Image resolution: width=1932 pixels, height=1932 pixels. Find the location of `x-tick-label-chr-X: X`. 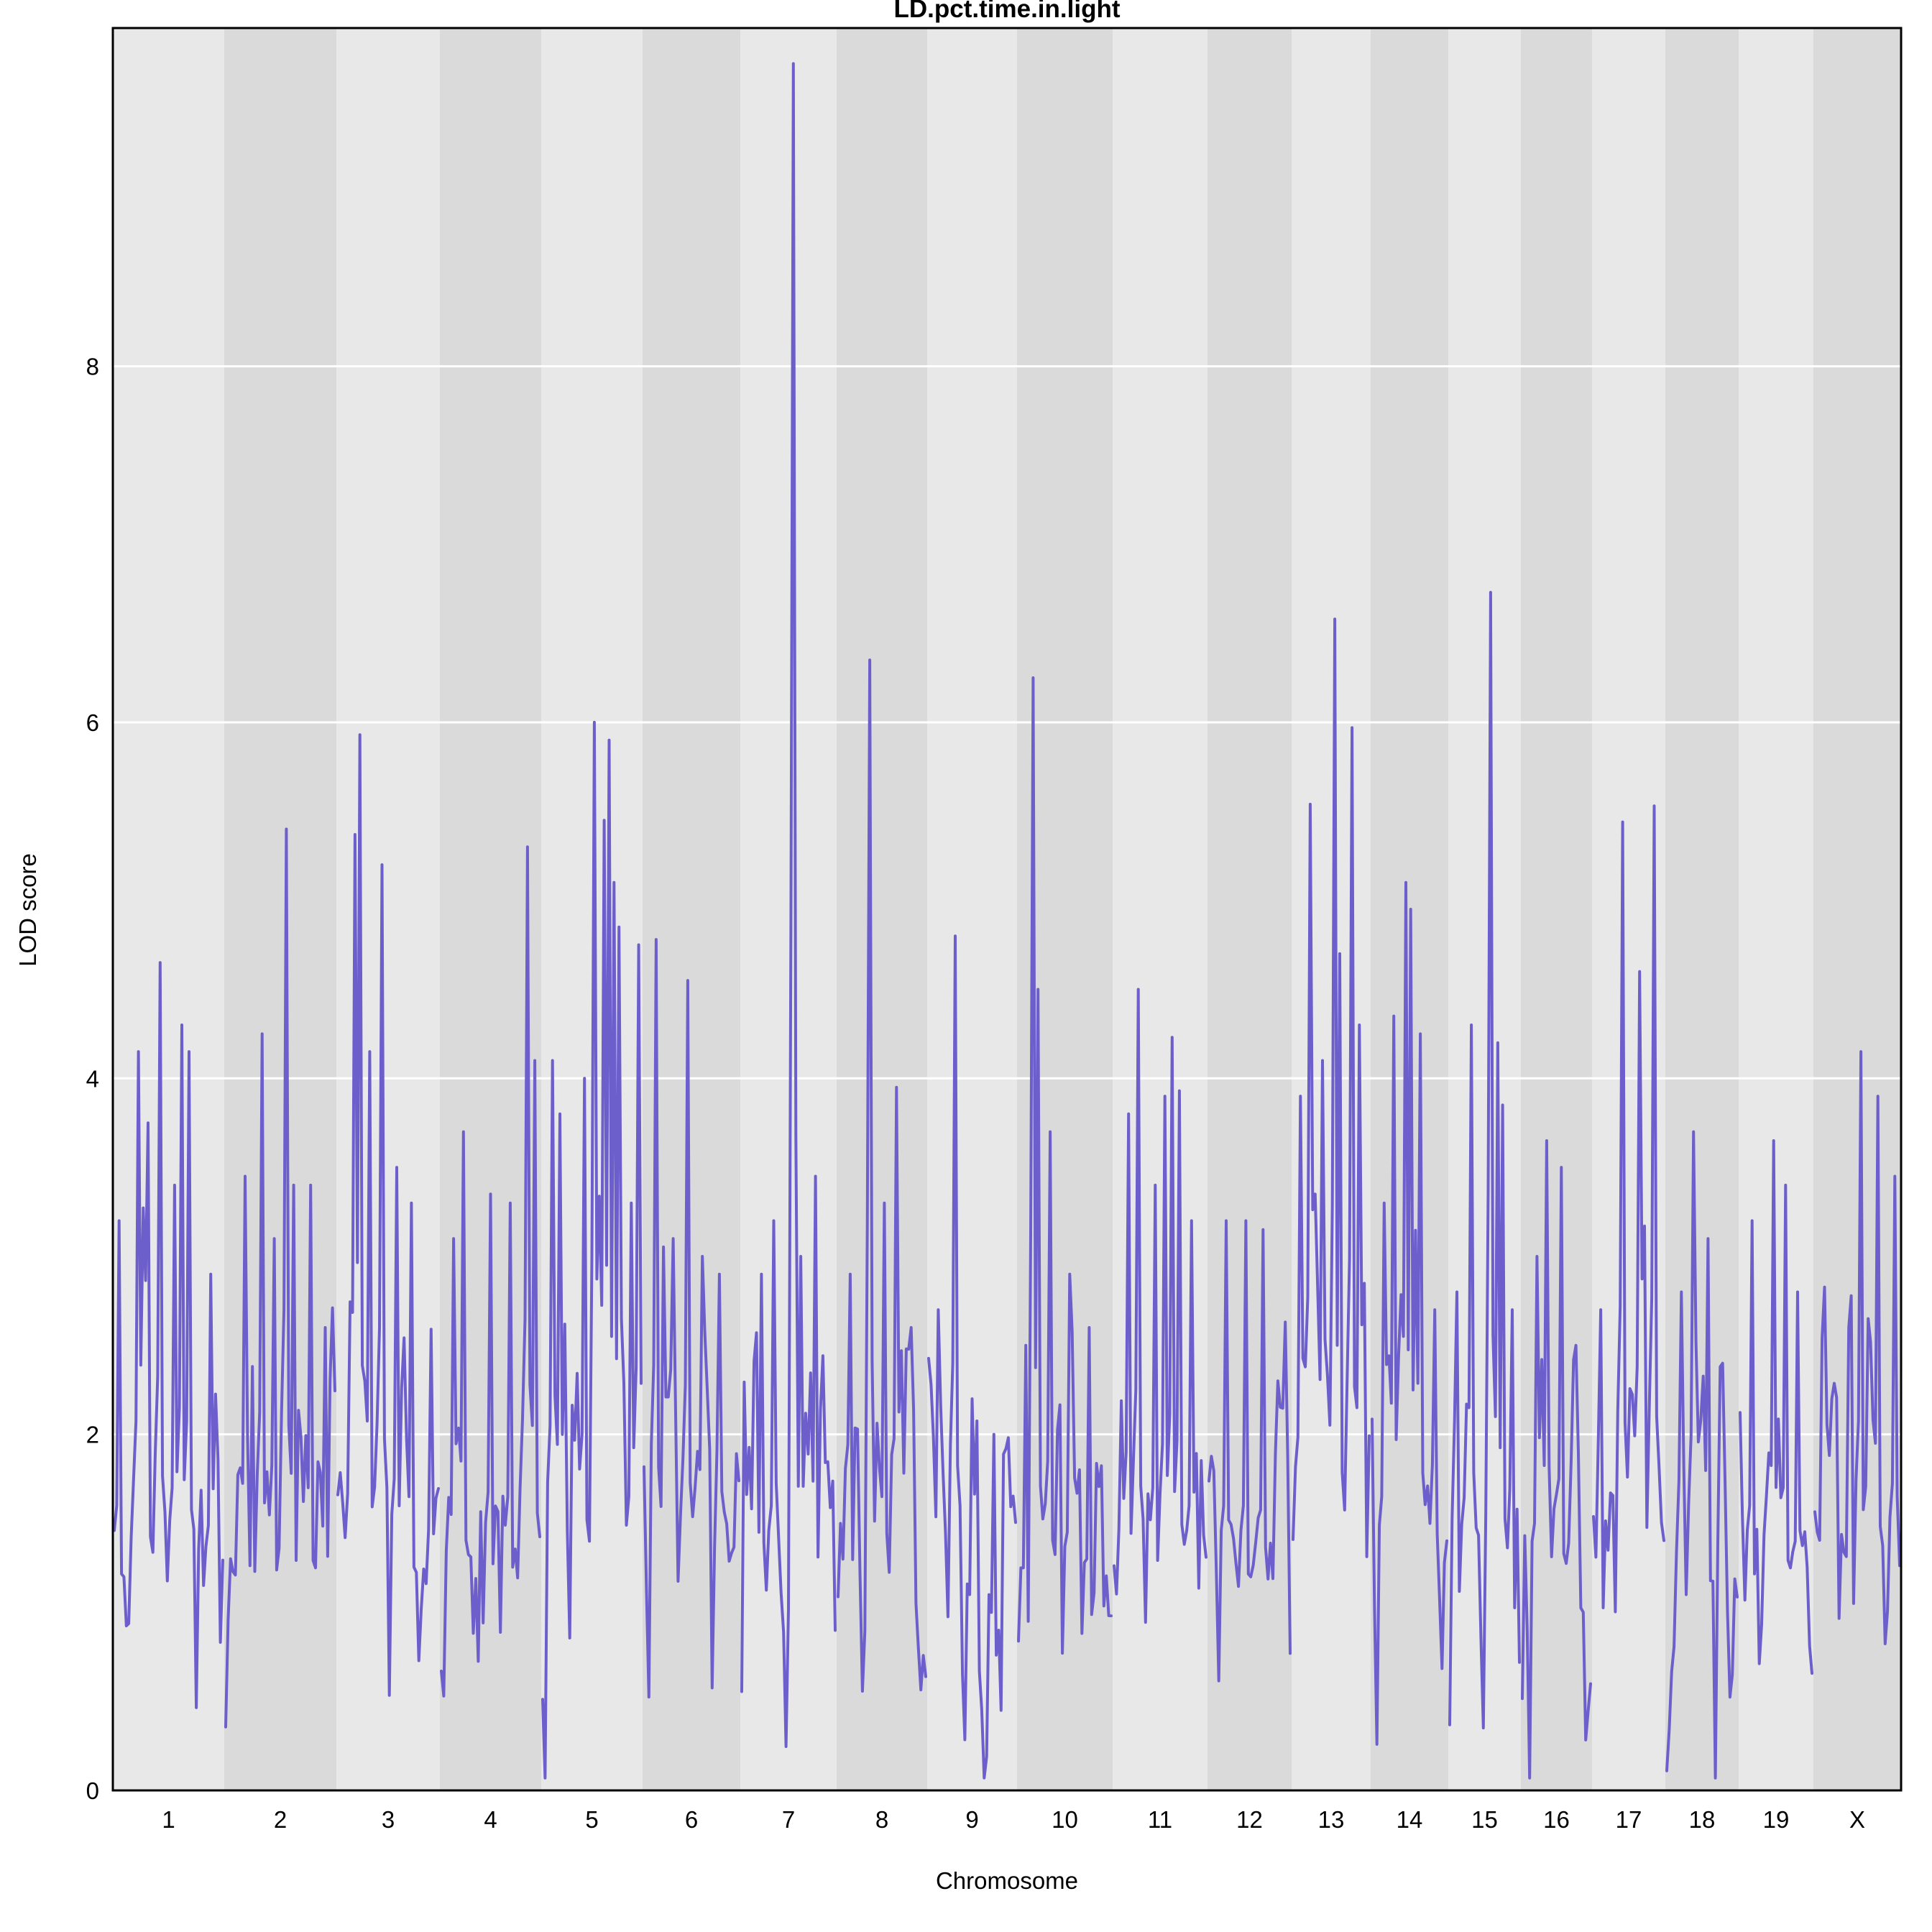

x-tick-label-chr-X: X is located at coordinates (1857, 1819).